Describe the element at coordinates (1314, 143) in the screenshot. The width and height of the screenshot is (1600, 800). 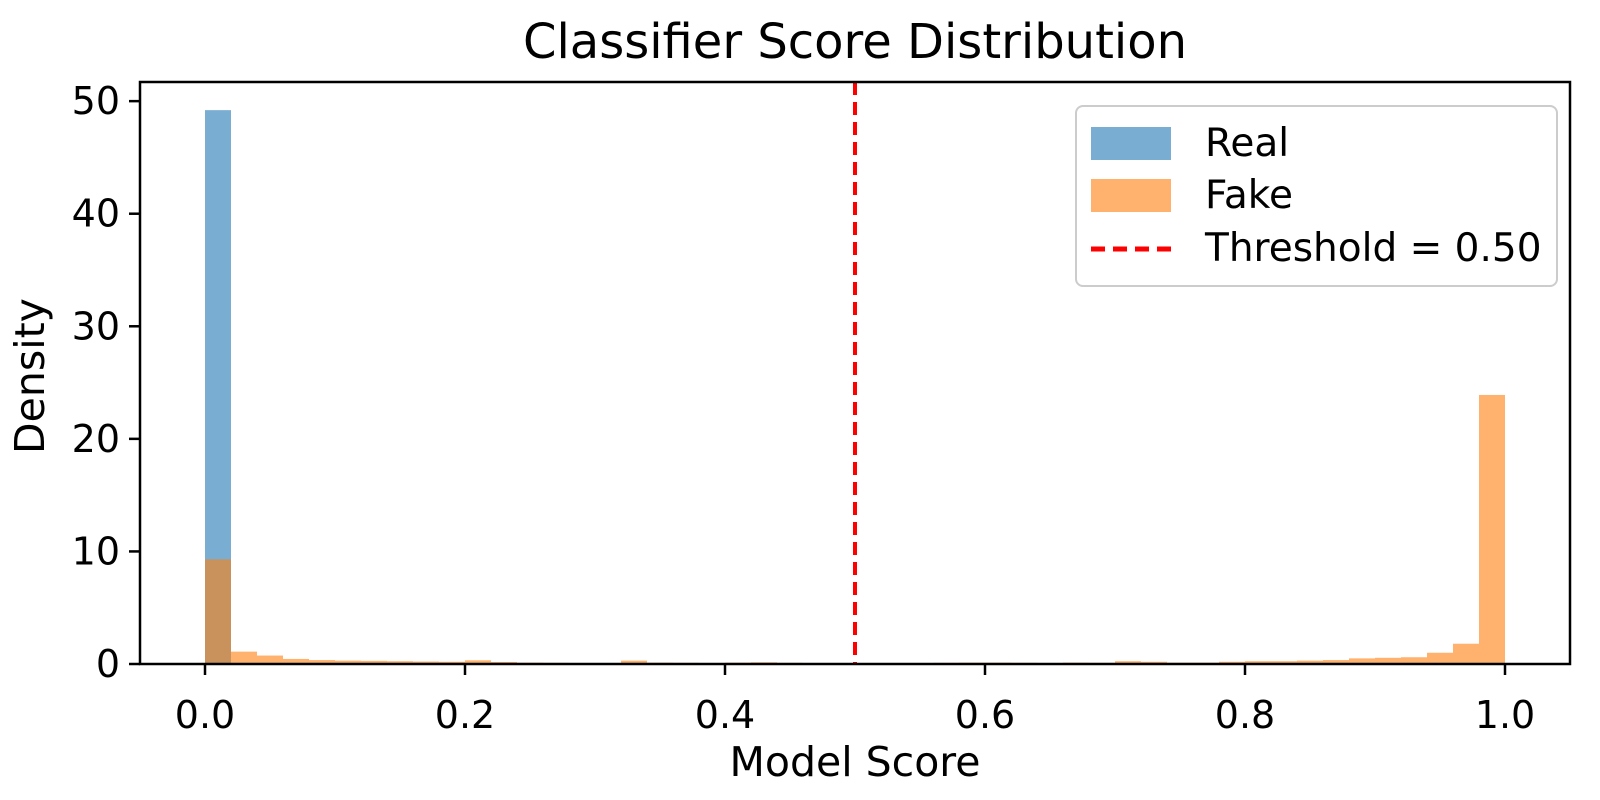
I see `legend-item-real: Real` at that location.